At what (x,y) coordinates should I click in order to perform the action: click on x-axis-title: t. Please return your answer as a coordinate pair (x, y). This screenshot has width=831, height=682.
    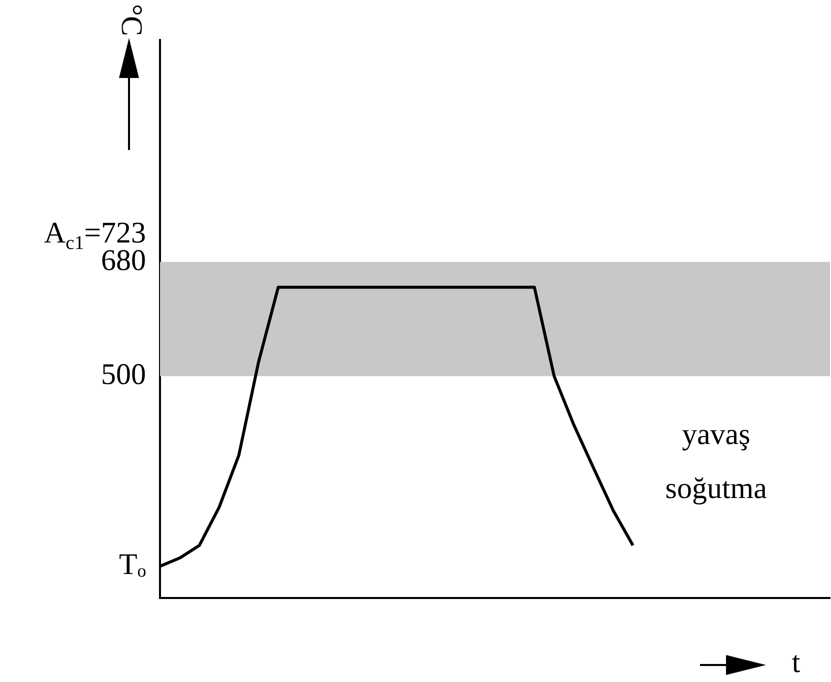
    Looking at the image, I should click on (796, 662).